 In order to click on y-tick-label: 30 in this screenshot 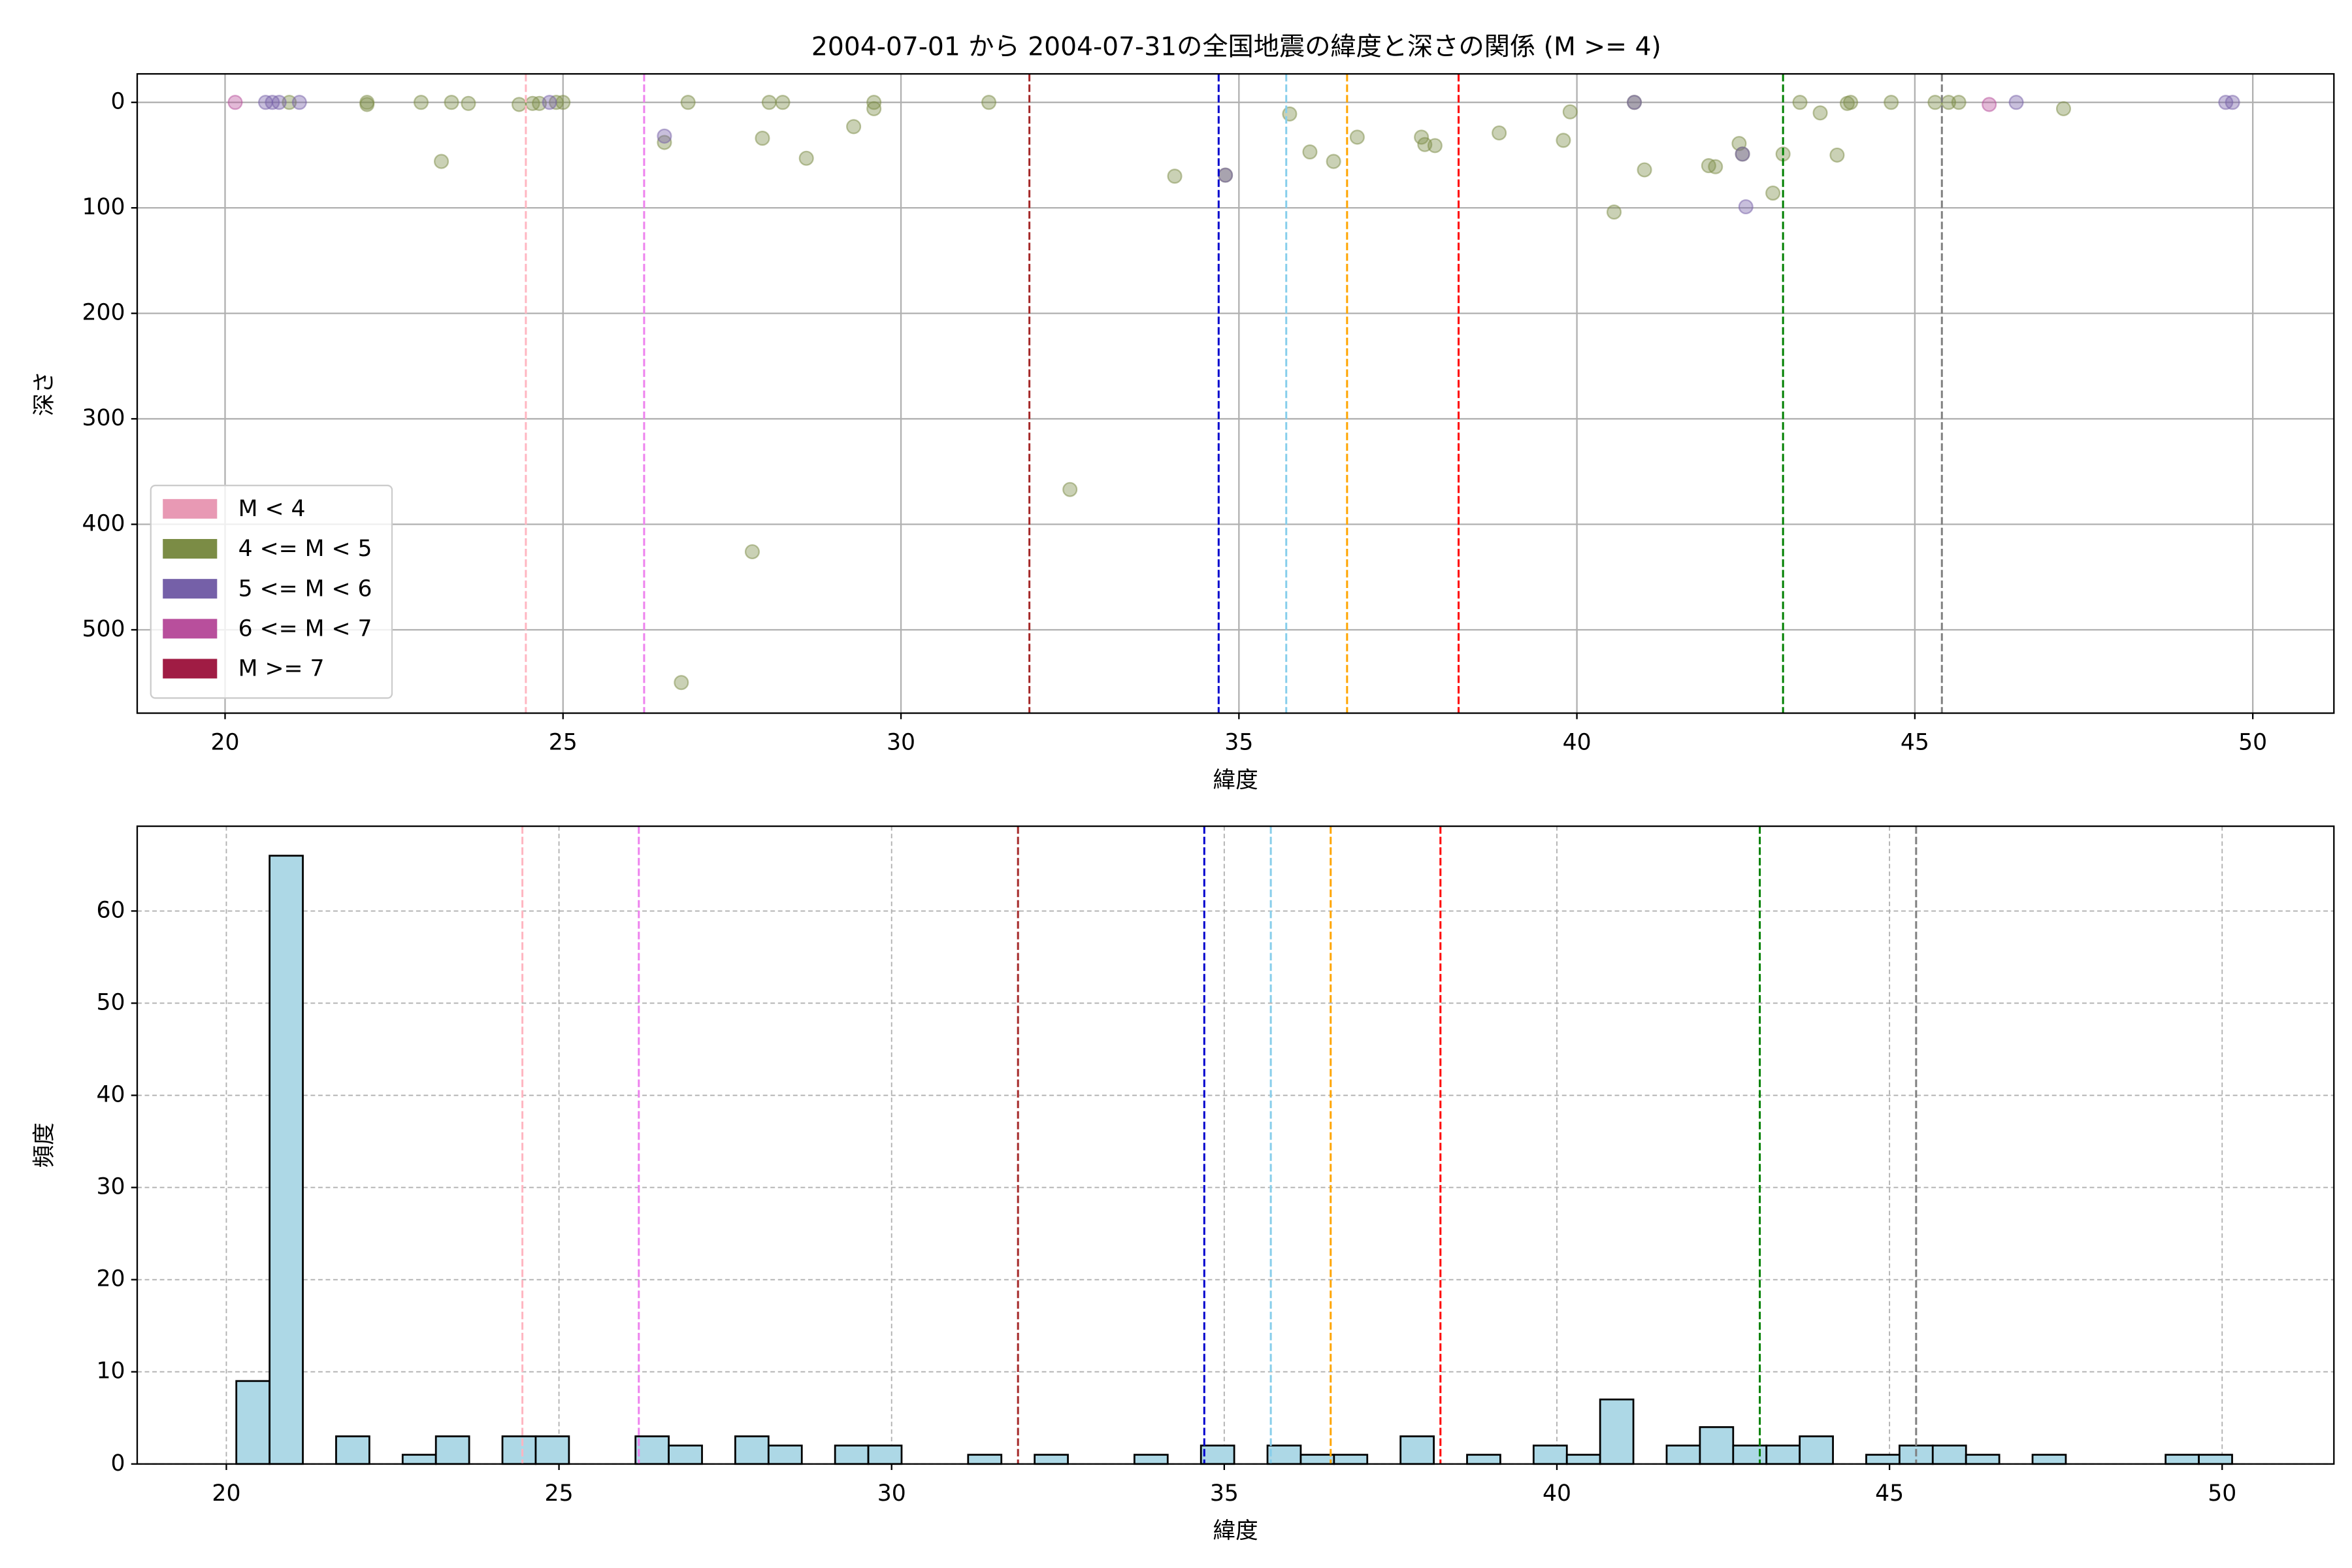, I will do `click(110, 1187)`.